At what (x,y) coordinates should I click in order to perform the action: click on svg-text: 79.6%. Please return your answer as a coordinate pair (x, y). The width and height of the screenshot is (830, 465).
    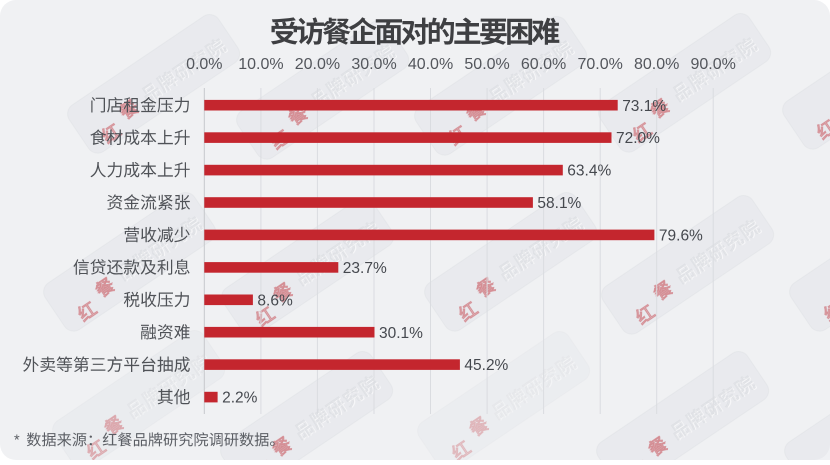
    Looking at the image, I should click on (681, 236).